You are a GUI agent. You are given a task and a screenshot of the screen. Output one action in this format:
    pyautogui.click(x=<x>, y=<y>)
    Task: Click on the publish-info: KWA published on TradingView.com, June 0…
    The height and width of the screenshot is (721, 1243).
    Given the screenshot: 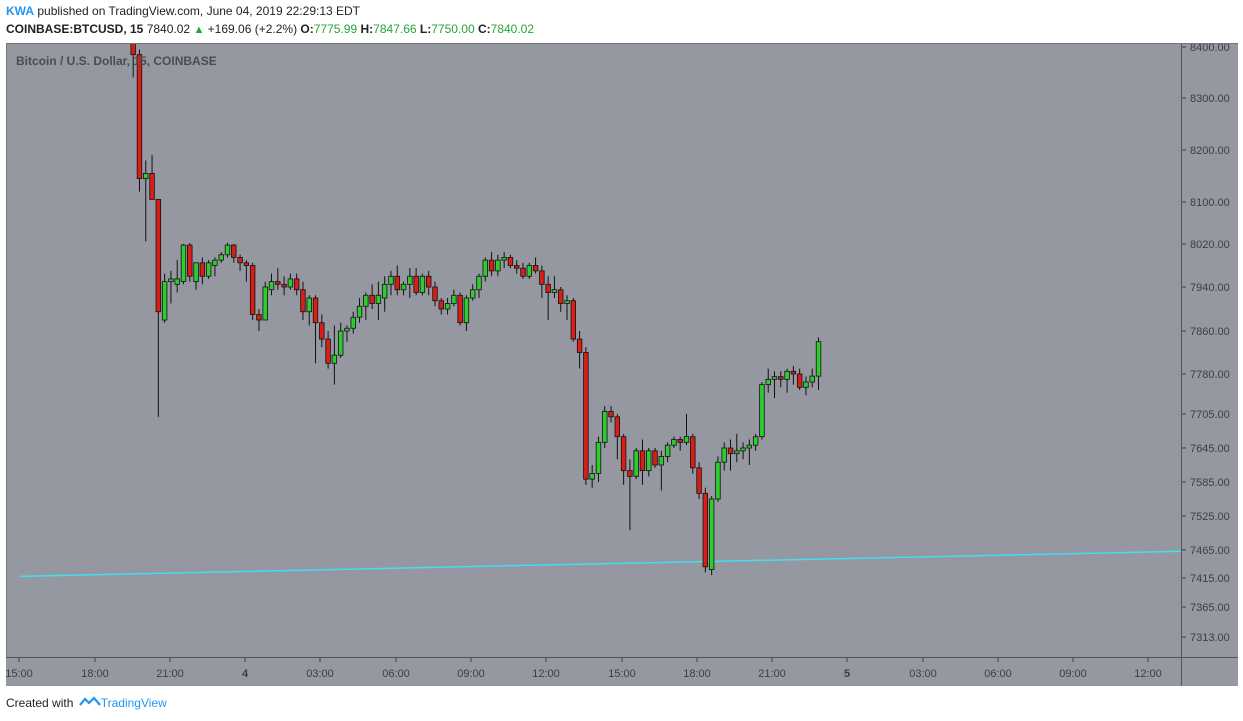 What is the action you would take?
    pyautogui.click(x=183, y=11)
    